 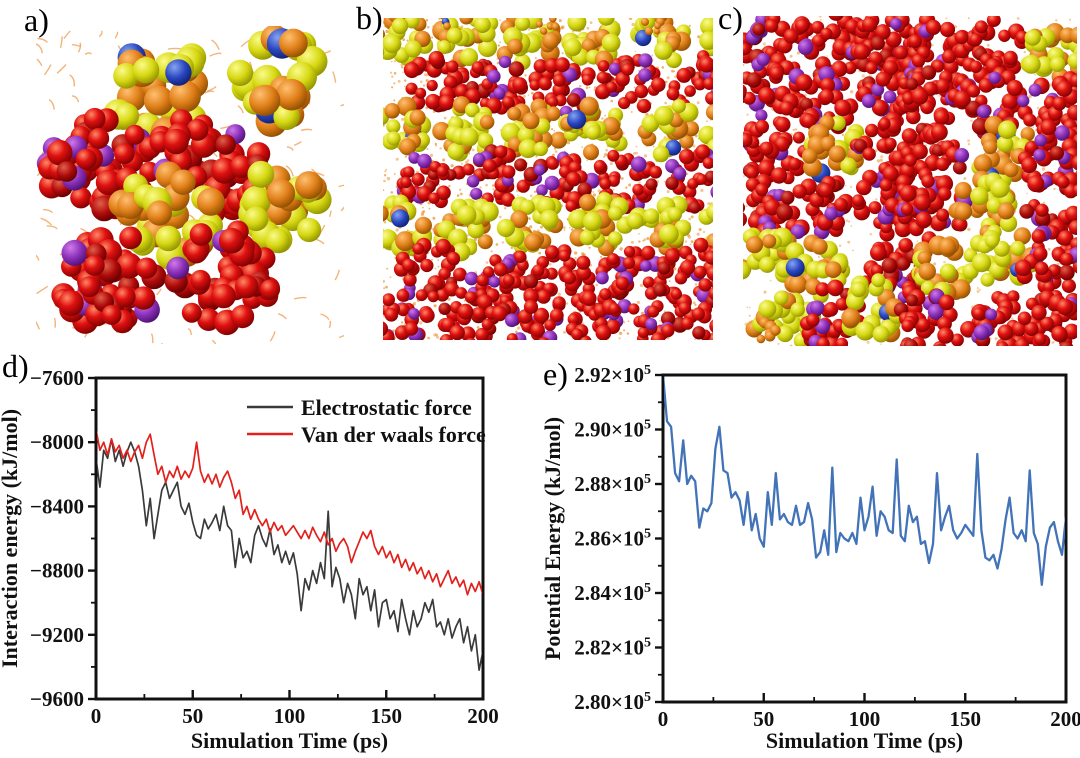 I want to click on y-tick-label: 2.90×105, so click(x=612, y=430).